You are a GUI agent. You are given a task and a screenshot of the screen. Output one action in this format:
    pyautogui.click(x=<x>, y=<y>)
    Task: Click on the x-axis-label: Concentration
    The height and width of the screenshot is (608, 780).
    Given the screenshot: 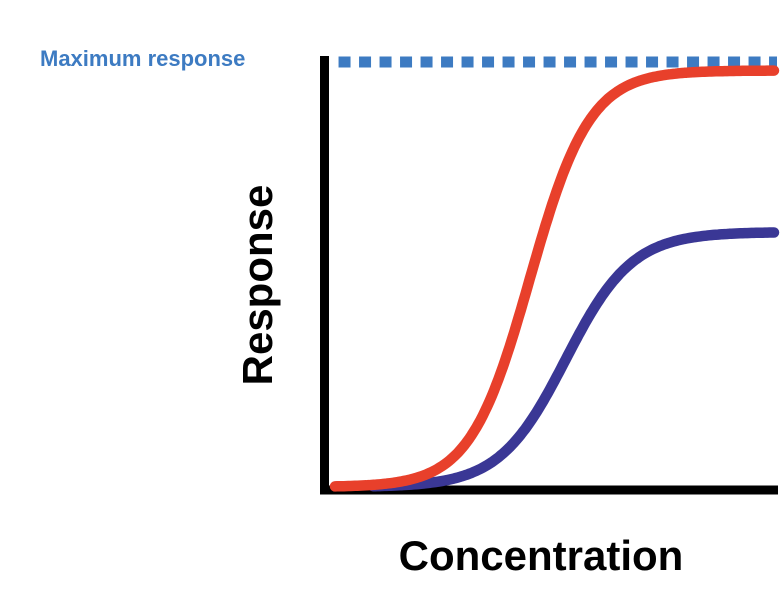 What is the action you would take?
    pyautogui.click(x=541, y=555)
    